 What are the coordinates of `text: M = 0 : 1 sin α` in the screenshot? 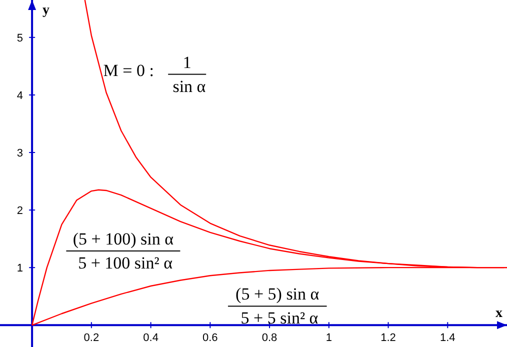 It's located at (154, 74).